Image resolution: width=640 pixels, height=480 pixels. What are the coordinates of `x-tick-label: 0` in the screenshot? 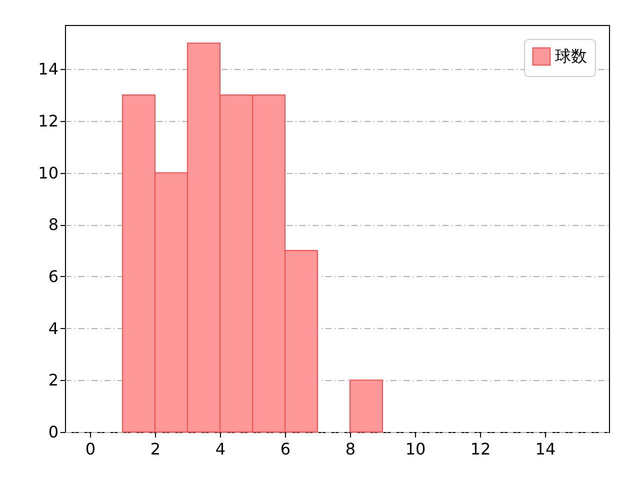 It's located at (90, 449).